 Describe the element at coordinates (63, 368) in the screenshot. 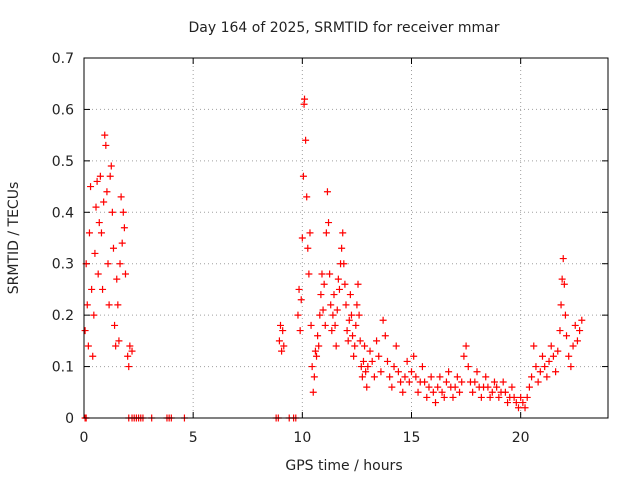

I see `y-tick-label: 0.1` at that location.